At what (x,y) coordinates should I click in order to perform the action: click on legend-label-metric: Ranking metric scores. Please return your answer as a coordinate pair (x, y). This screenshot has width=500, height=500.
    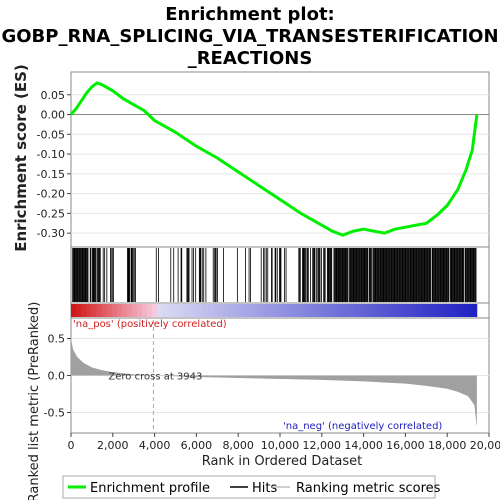
    Looking at the image, I should click on (368, 488).